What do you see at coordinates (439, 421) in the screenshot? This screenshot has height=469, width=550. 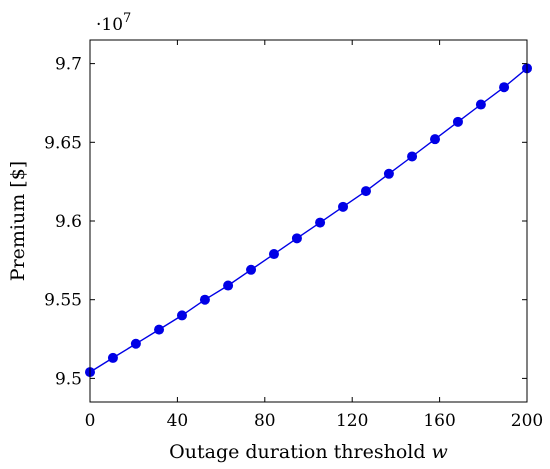 I see `x-tick-label: 160` at bounding box center [439, 421].